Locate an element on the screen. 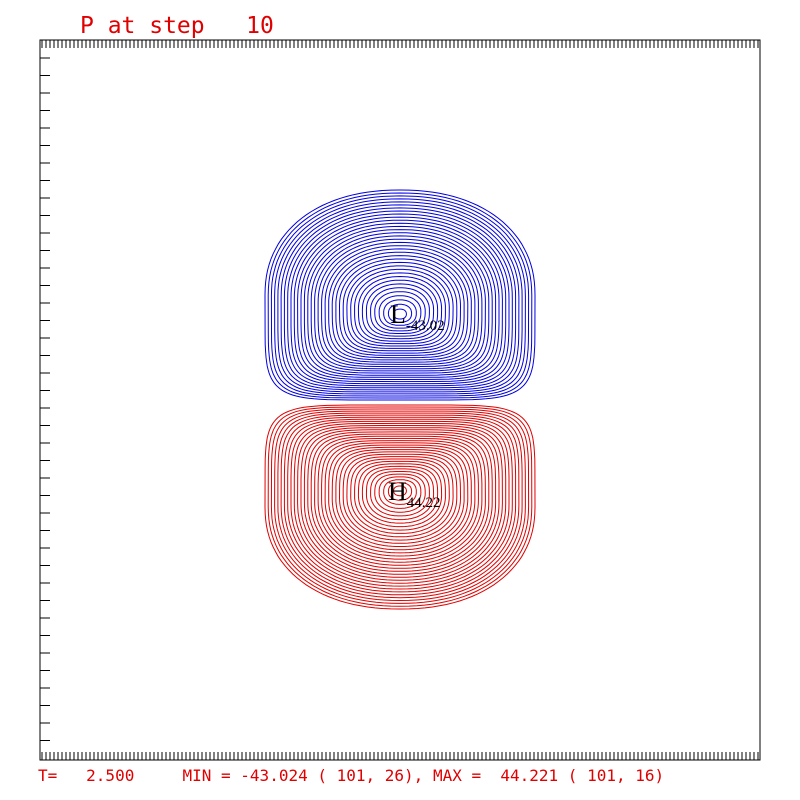 The height and width of the screenshot is (800, 800). low-value: -43.02 is located at coordinates (425, 326).